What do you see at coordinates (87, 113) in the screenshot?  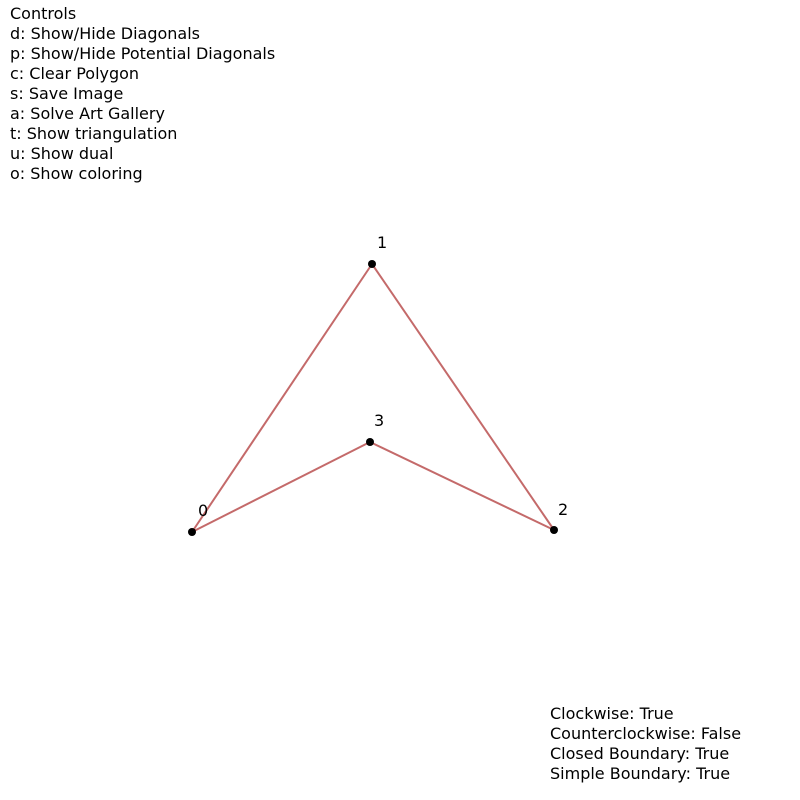 I see `control-solve-art-gallery: a: Solve Art Gallery` at bounding box center [87, 113].